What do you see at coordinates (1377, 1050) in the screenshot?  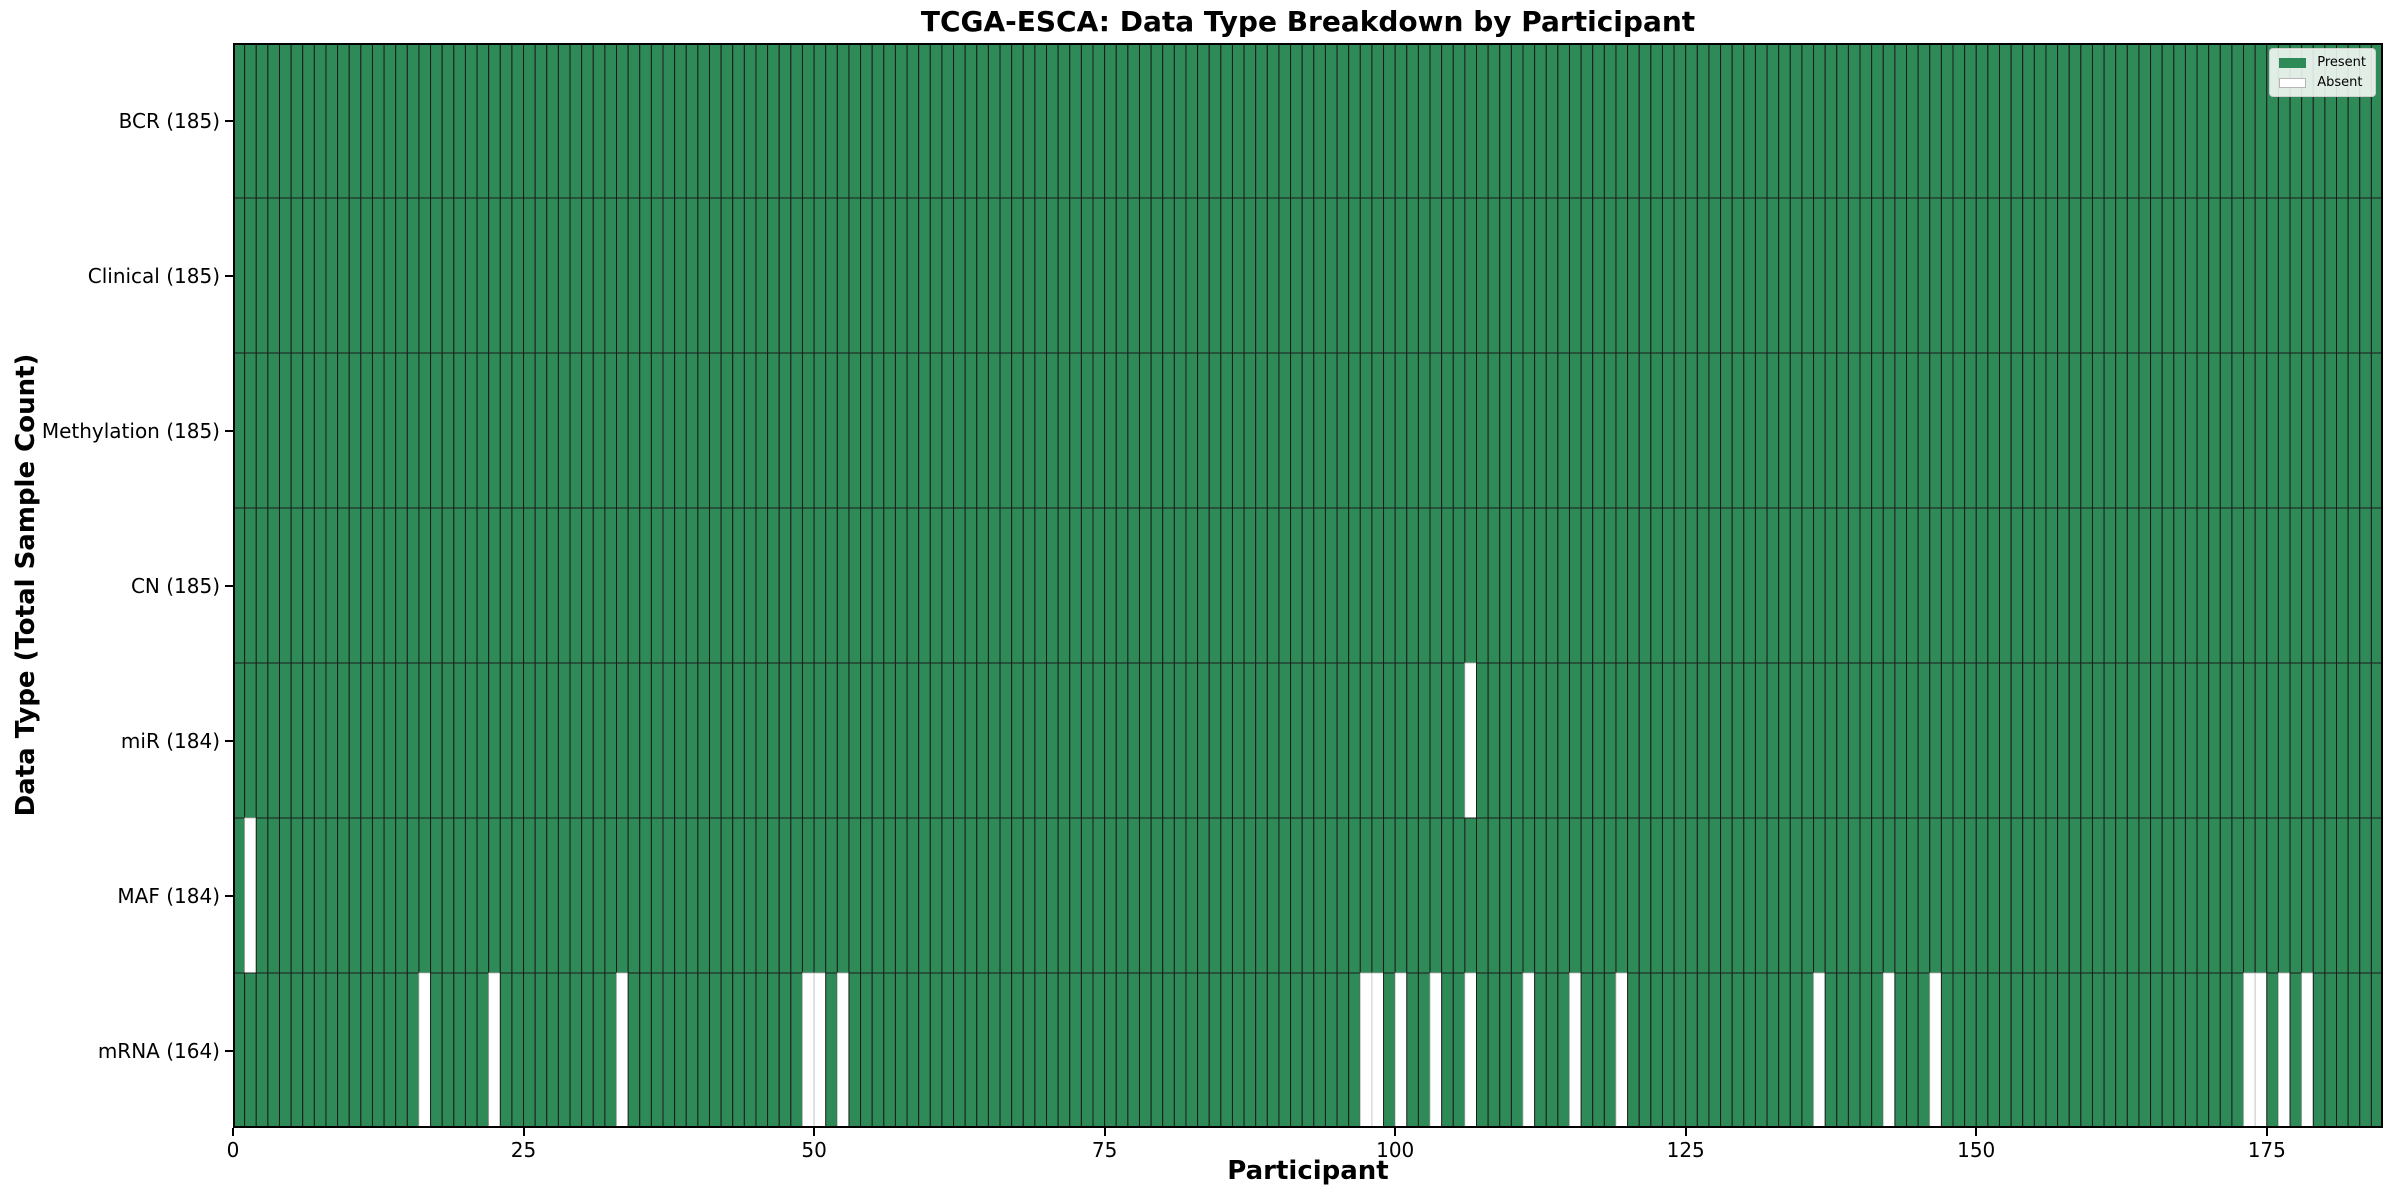 I see `cell-absent` at bounding box center [1377, 1050].